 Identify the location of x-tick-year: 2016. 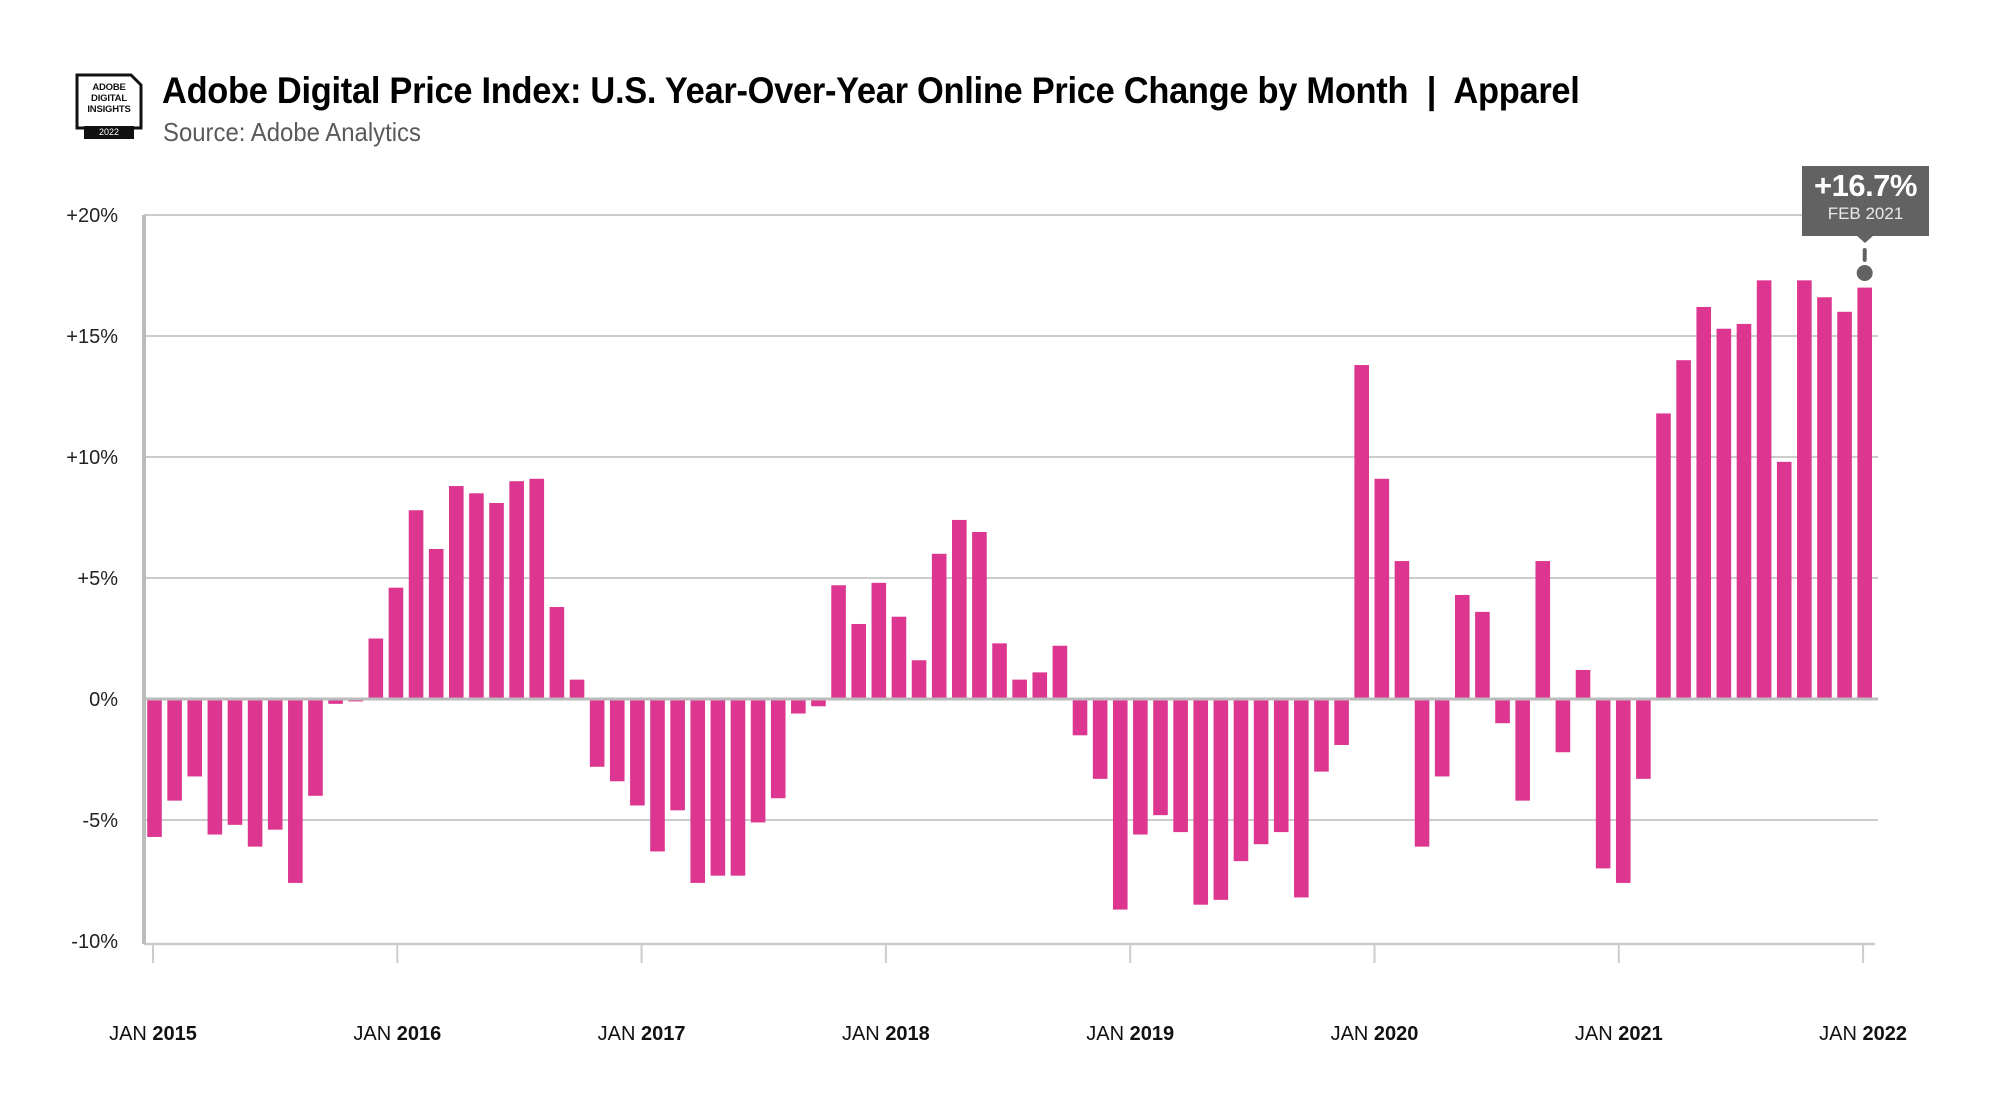
(419, 1034).